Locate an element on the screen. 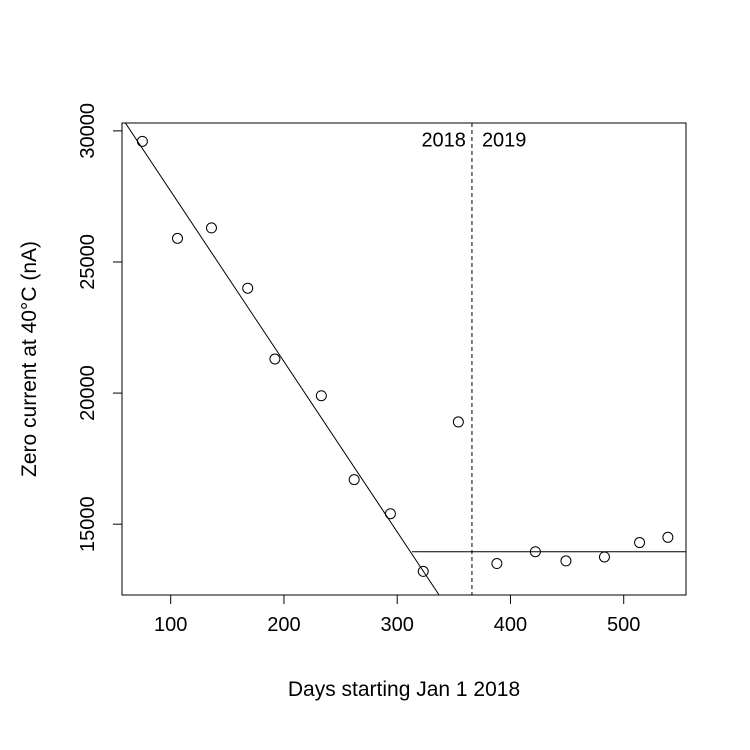 The image size is (750, 750). x-tick-label: 300 is located at coordinates (397, 625).